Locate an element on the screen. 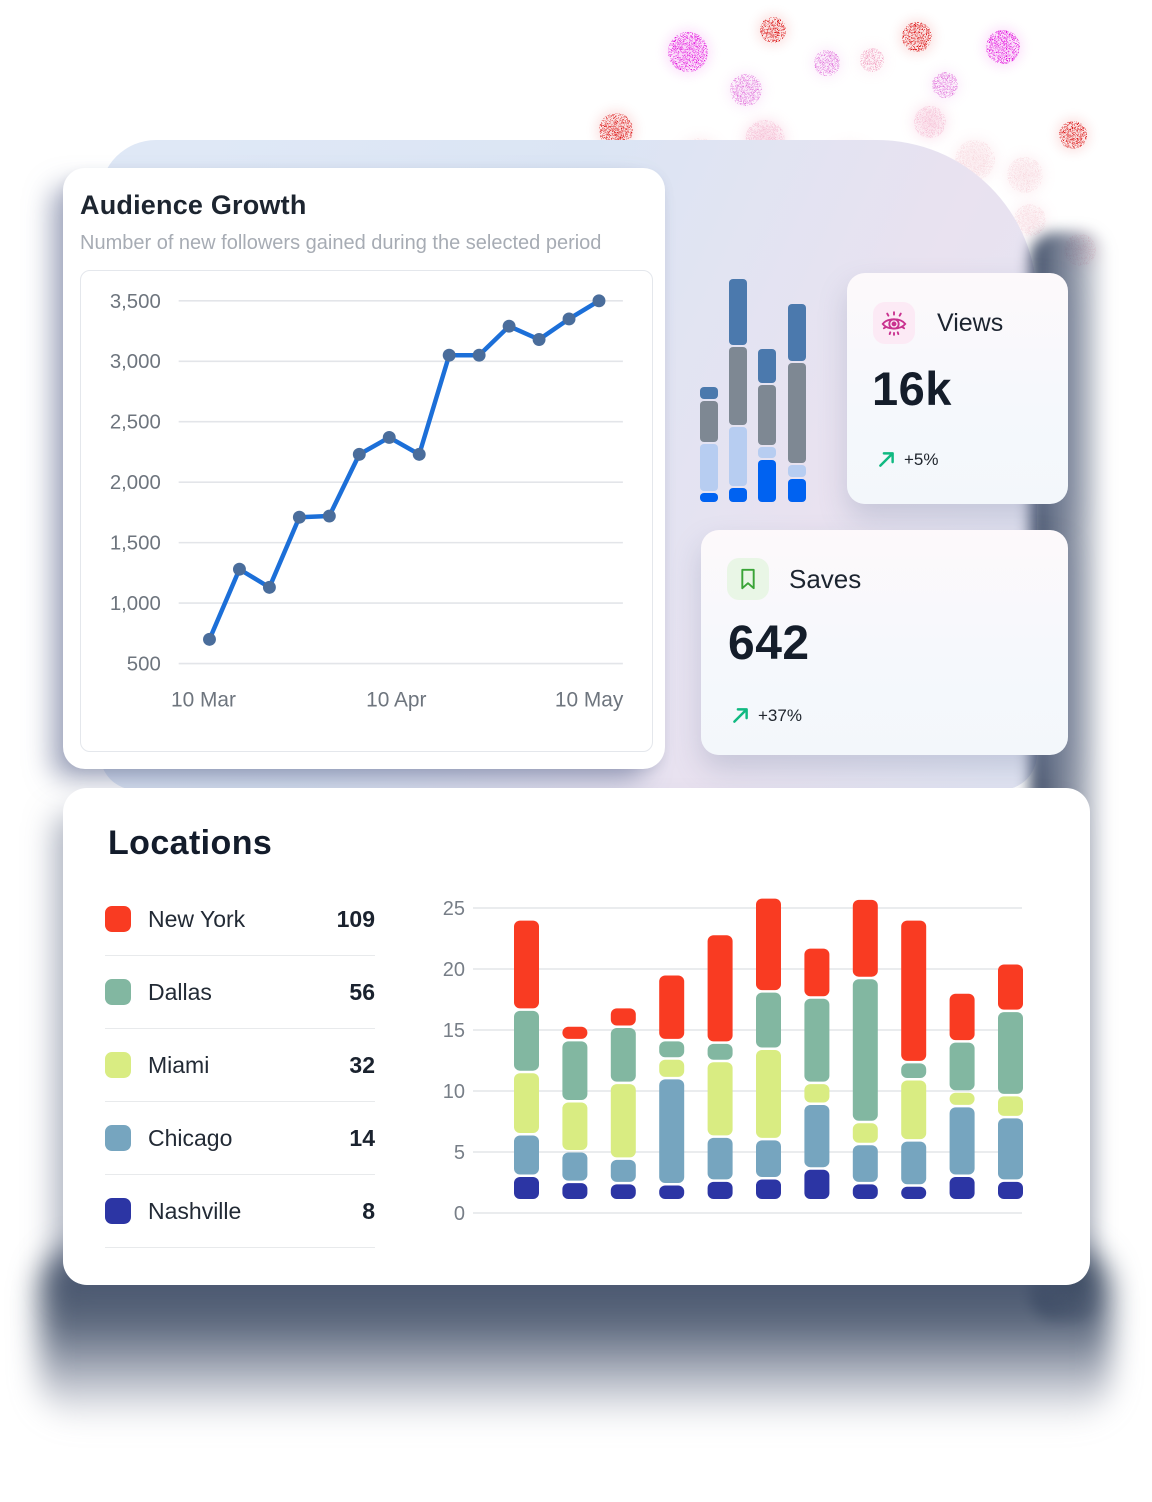 This screenshot has height=1502, width=1152. legend-city-value: 32 is located at coordinates (362, 1064).